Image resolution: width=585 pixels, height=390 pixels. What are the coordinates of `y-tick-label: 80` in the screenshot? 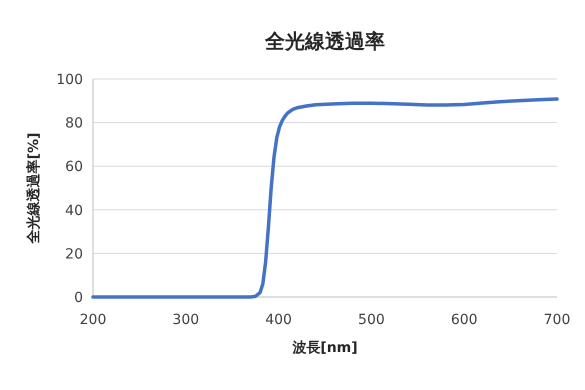 It's located at (74, 124).